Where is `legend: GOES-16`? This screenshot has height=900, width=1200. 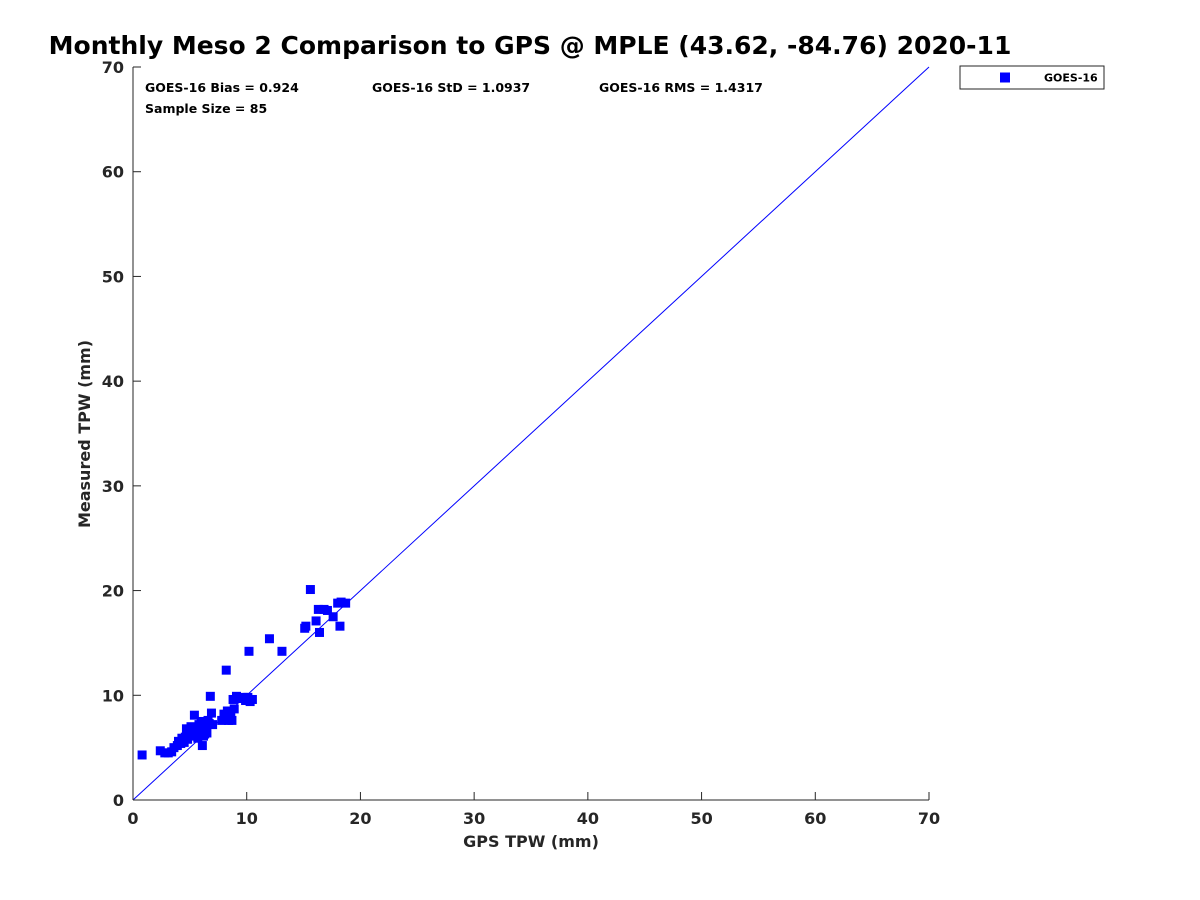 legend: GOES-16 is located at coordinates (1032, 77).